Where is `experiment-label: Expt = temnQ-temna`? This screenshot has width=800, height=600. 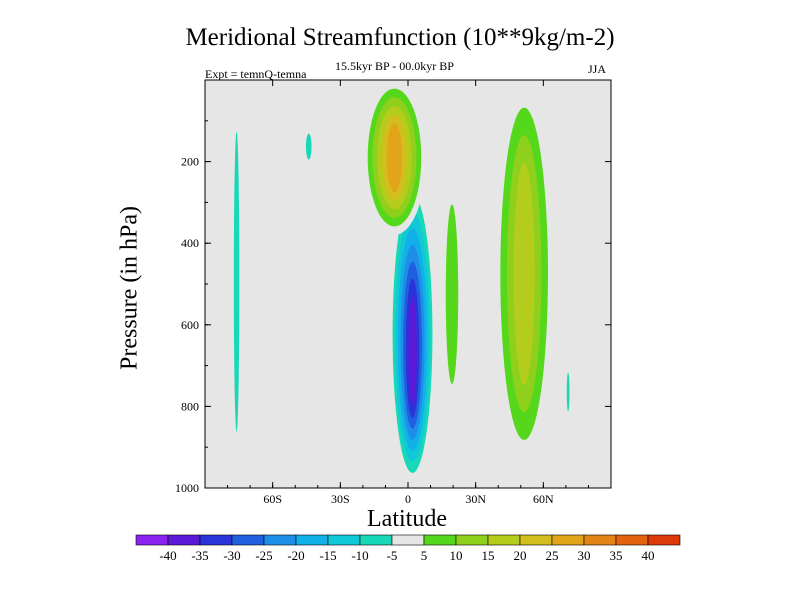
experiment-label: Expt = temnQ-temna is located at coordinates (256, 74).